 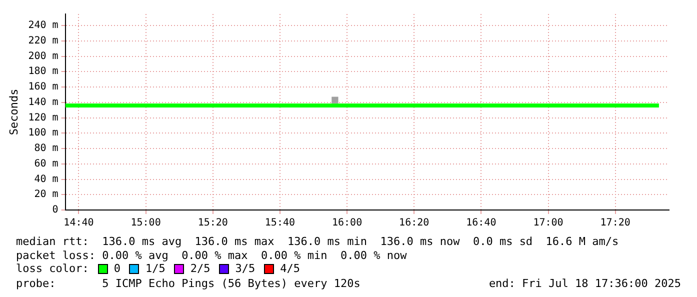 What do you see at coordinates (46, 179) in the screenshot?
I see `y-tick-label: 40 m` at bounding box center [46, 179].